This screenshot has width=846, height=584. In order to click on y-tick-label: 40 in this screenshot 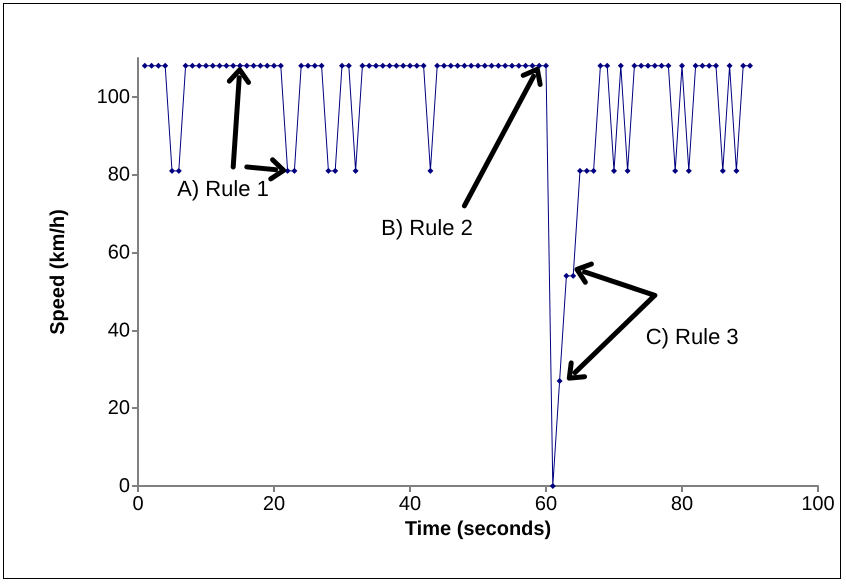, I will do `click(119, 330)`.